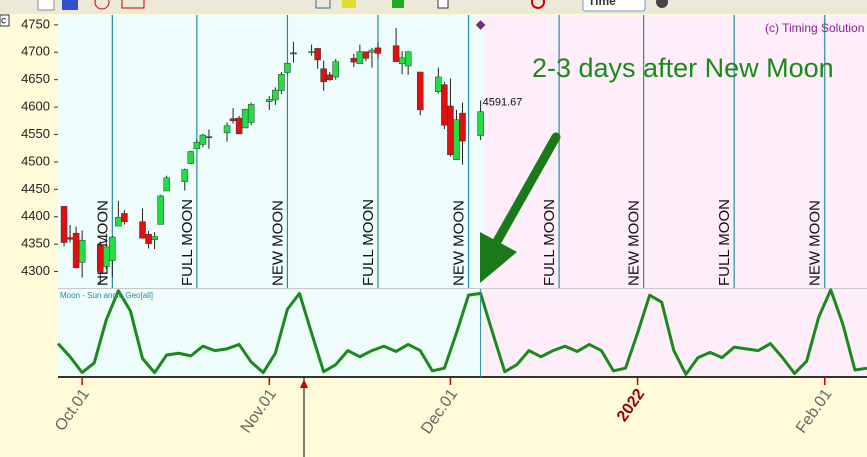 This screenshot has height=457, width=867. I want to click on arrow, so click(525, 191).